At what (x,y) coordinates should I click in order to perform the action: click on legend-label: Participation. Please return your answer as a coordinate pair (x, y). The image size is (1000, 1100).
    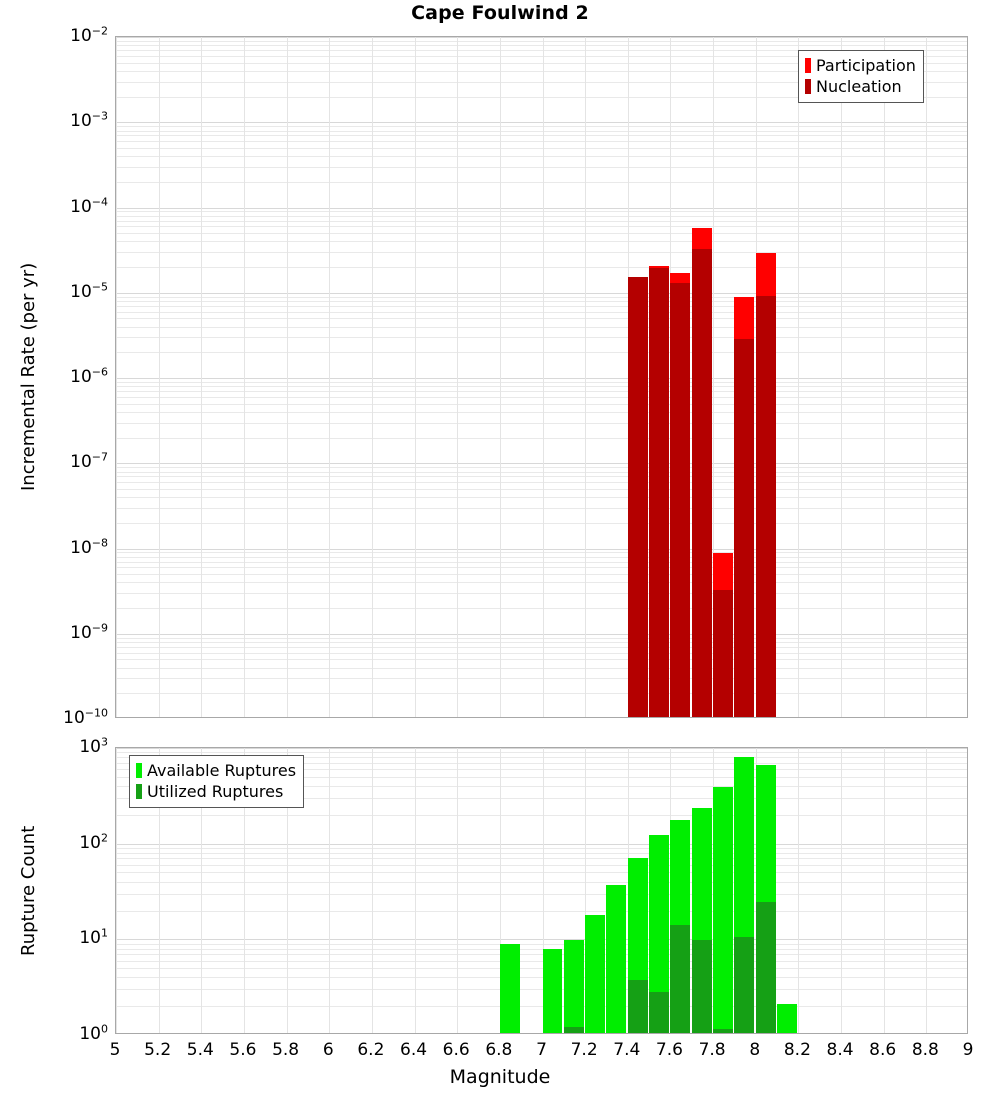
    Looking at the image, I should click on (866, 65).